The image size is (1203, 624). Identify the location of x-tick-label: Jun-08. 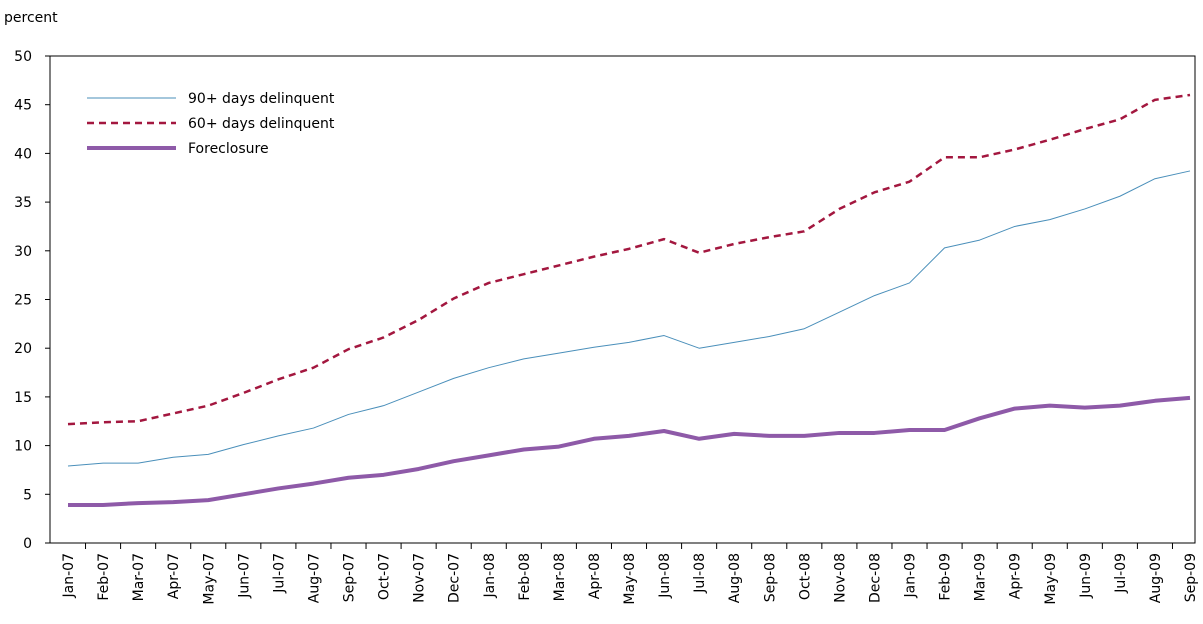
(665, 576).